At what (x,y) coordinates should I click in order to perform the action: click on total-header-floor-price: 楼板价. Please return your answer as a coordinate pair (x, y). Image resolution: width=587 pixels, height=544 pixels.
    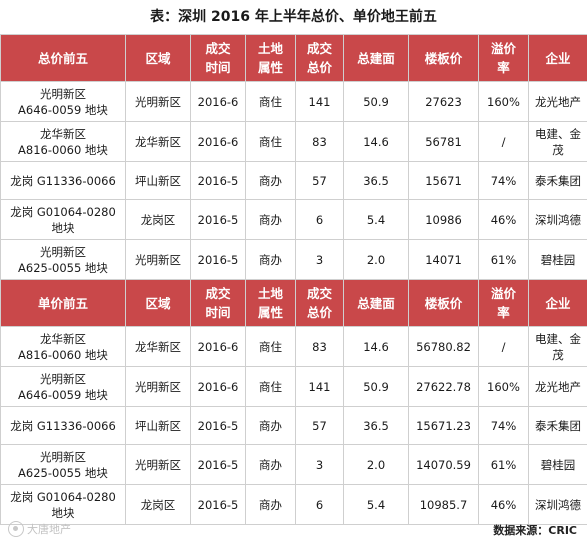
    Looking at the image, I should click on (443, 58).